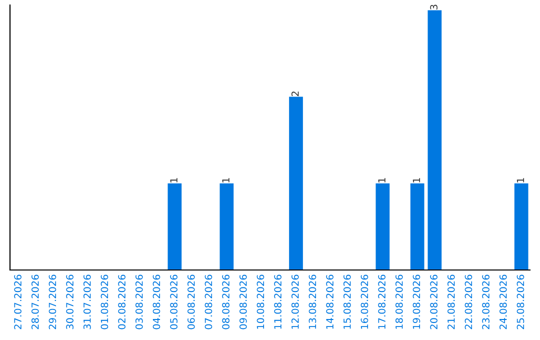  What do you see at coordinates (434, 302) in the screenshot?
I see `x-tick-label: 20.08.2026` at bounding box center [434, 302].